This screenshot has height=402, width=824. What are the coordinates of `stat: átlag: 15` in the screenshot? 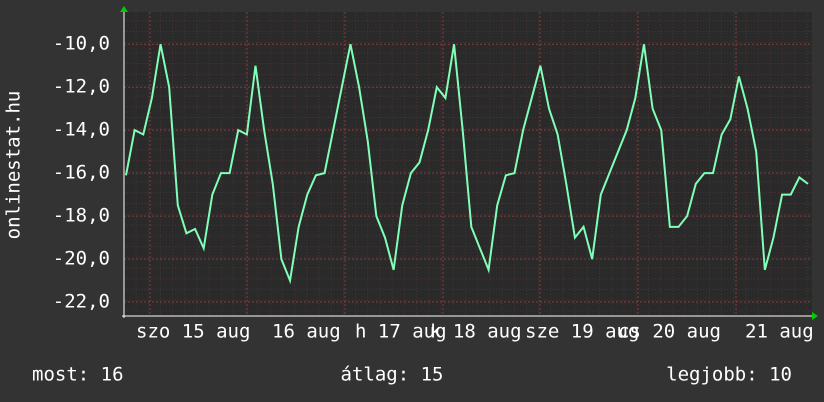 It's located at (392, 375).